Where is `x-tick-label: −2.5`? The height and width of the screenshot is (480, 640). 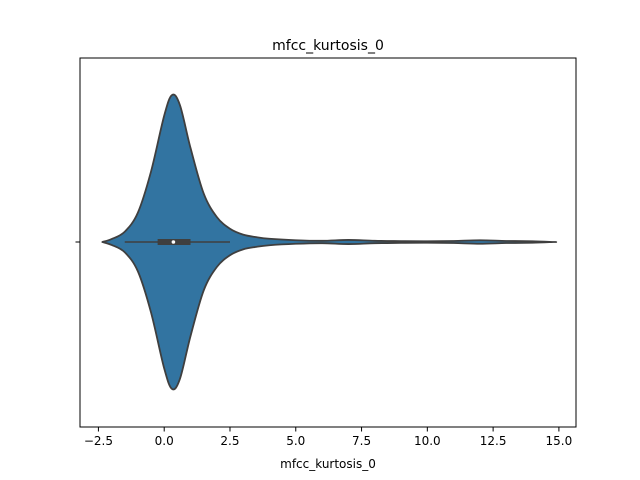 x-tick-label: −2.5 is located at coordinates (98, 441).